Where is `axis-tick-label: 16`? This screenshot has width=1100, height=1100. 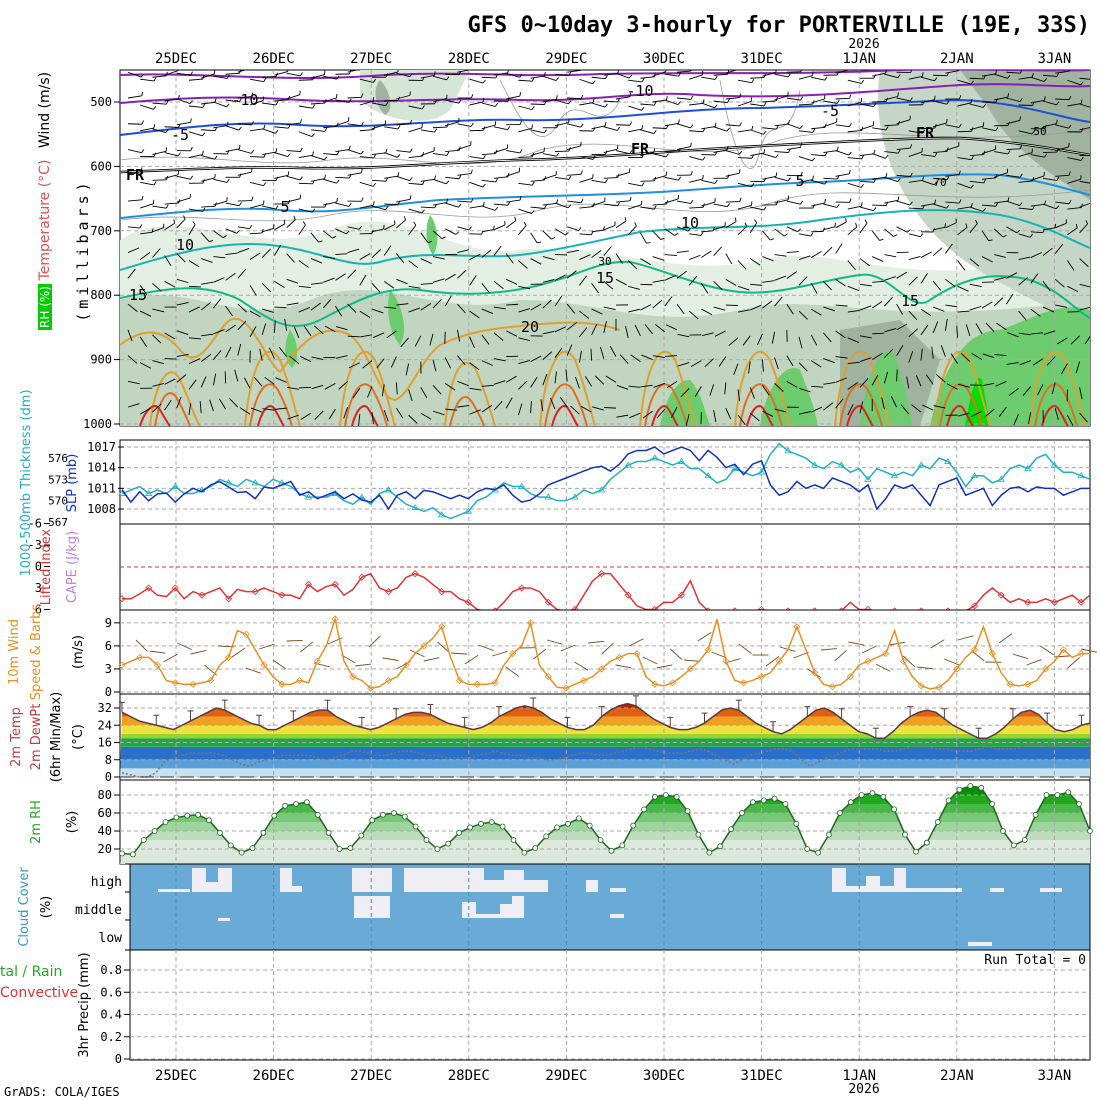 axis-tick-label: 16 is located at coordinates (105, 743).